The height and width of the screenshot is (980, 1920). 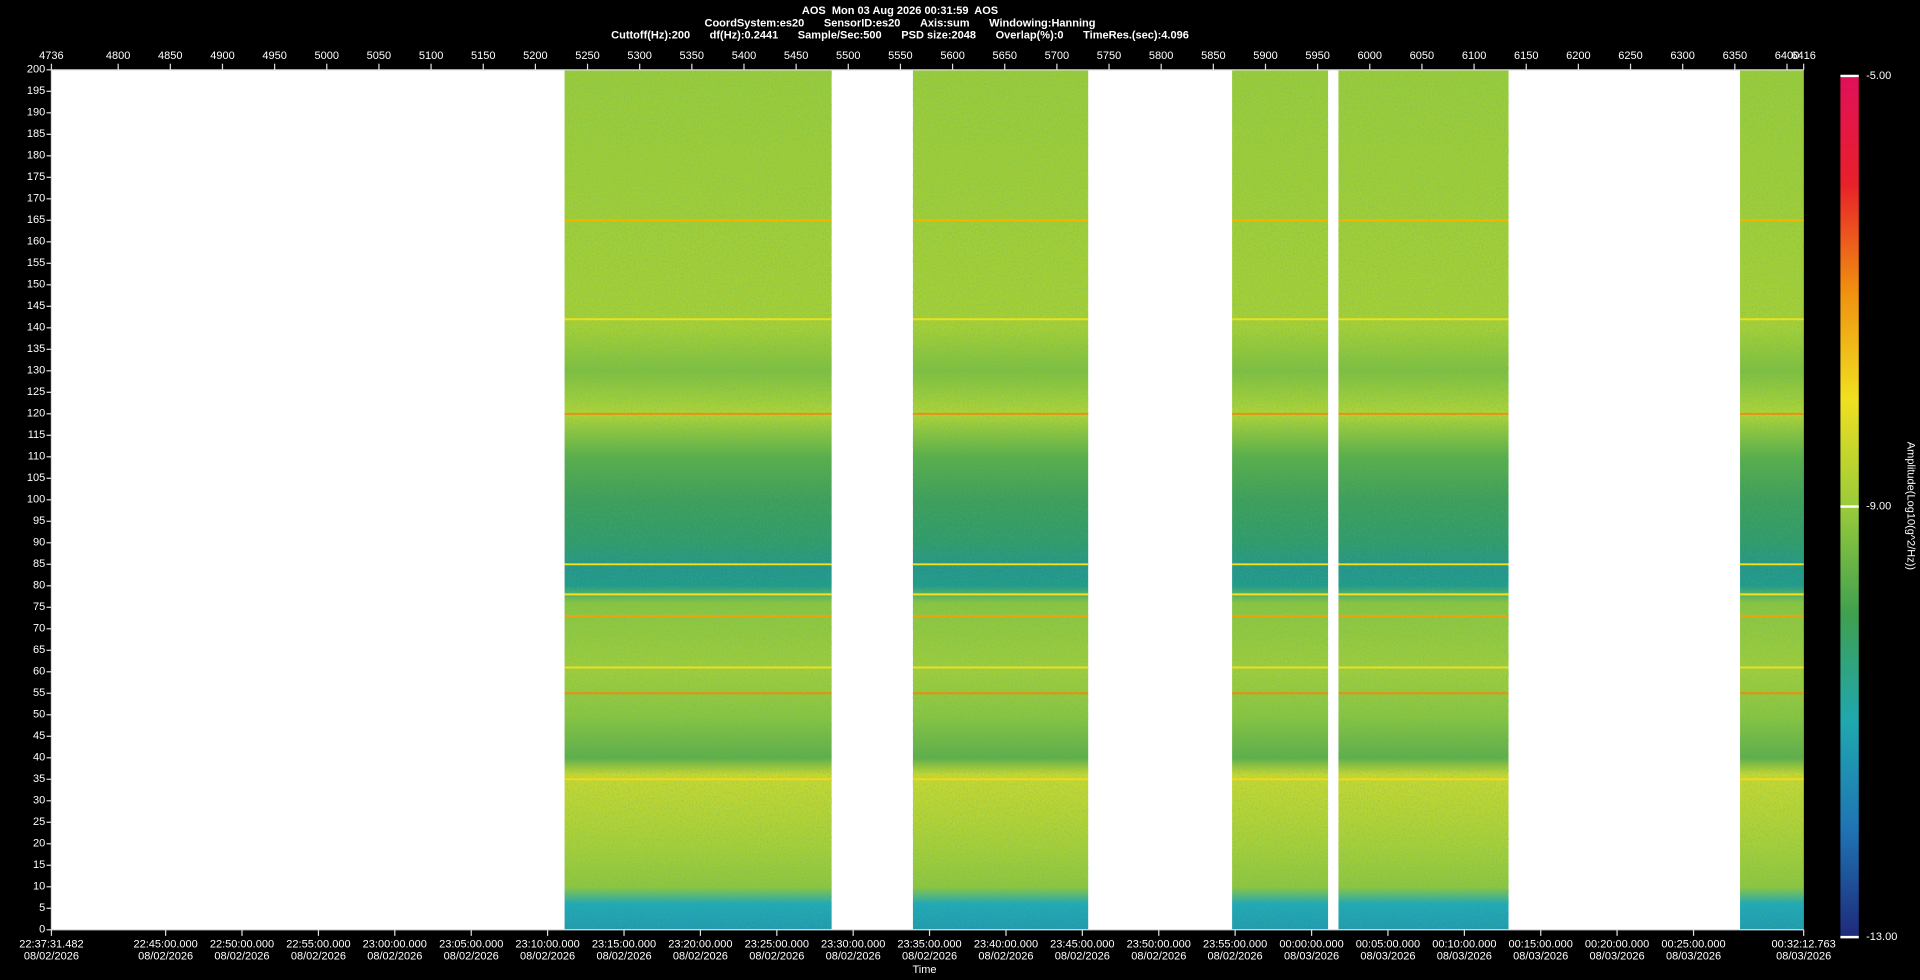 What do you see at coordinates (1213, 56) in the screenshot?
I see `x-tick-label: 5850` at bounding box center [1213, 56].